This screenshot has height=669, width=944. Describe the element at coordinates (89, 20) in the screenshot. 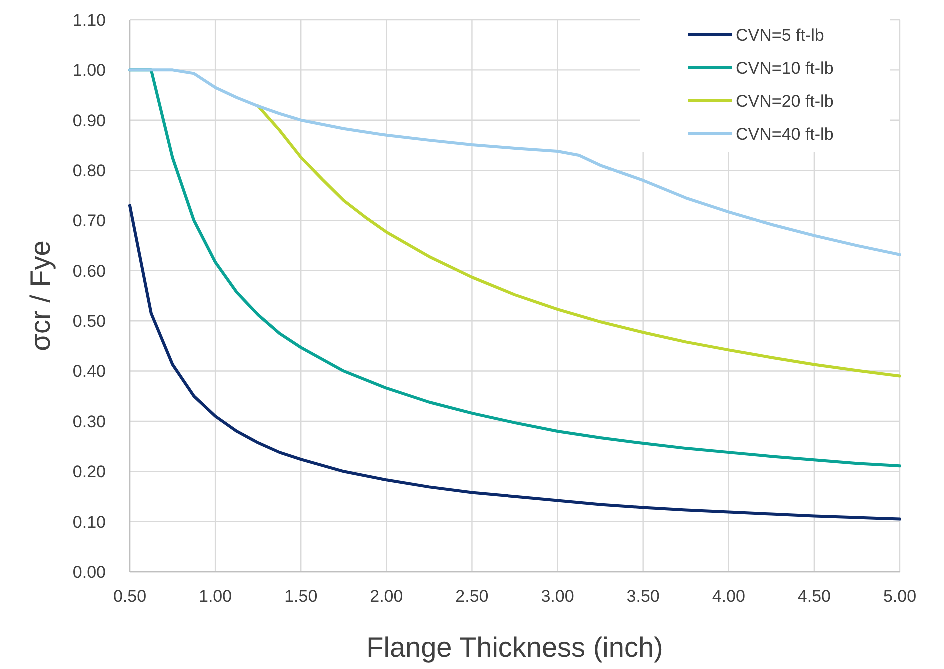

I see `y-tick-label: 1.10` at that location.